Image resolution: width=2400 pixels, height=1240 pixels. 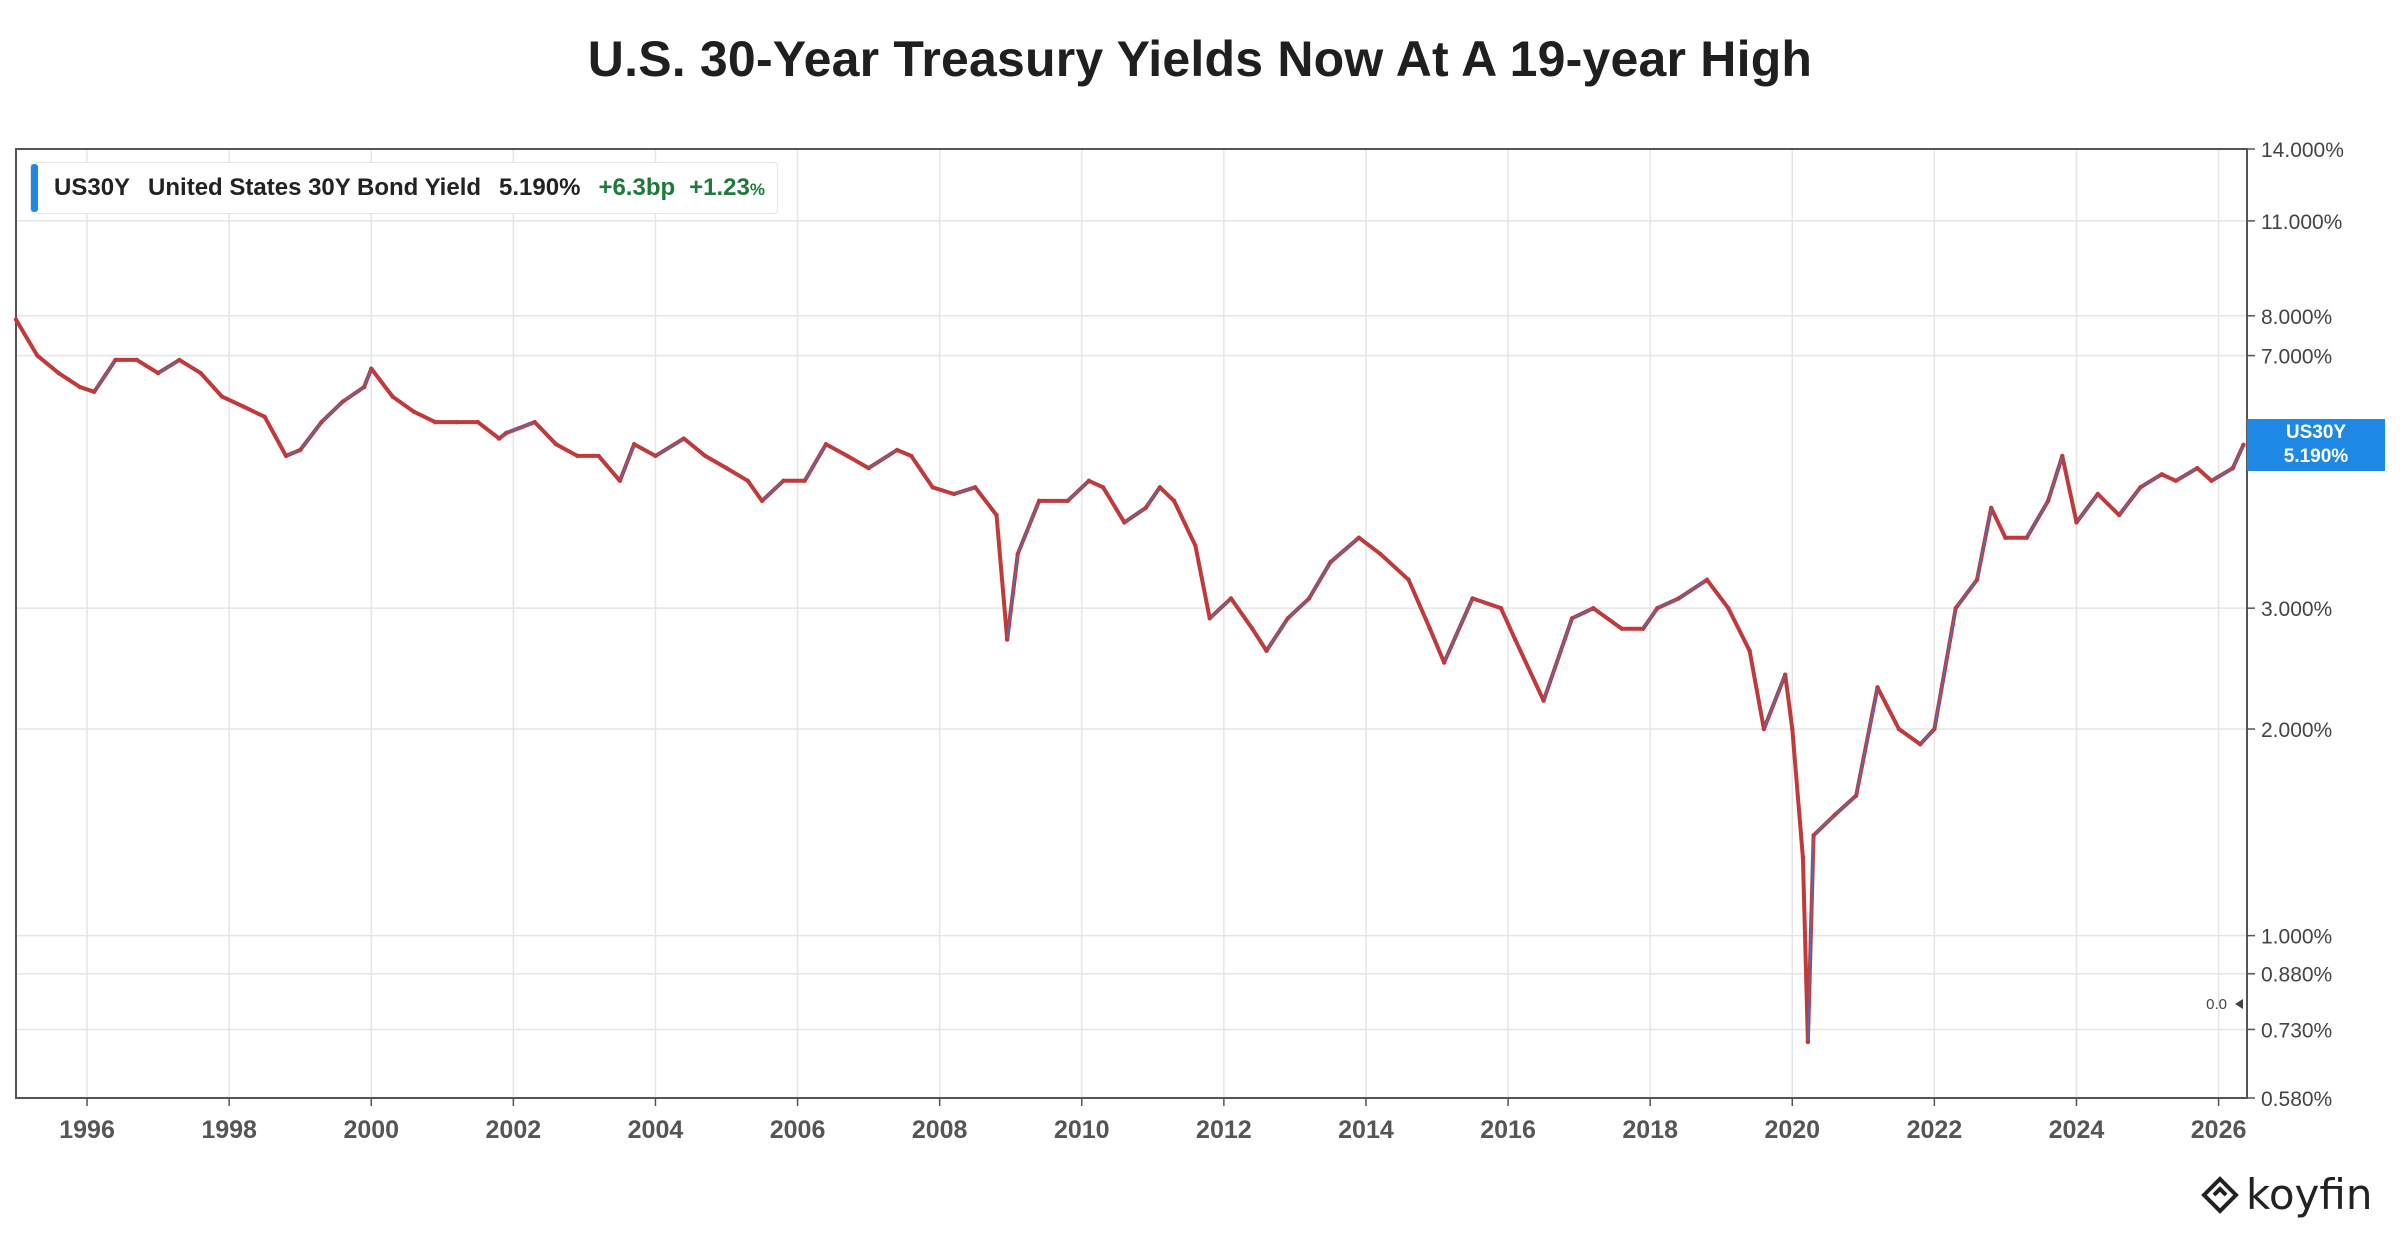 What do you see at coordinates (1366, 1130) in the screenshot?
I see `x-tick-label: 2014` at bounding box center [1366, 1130].